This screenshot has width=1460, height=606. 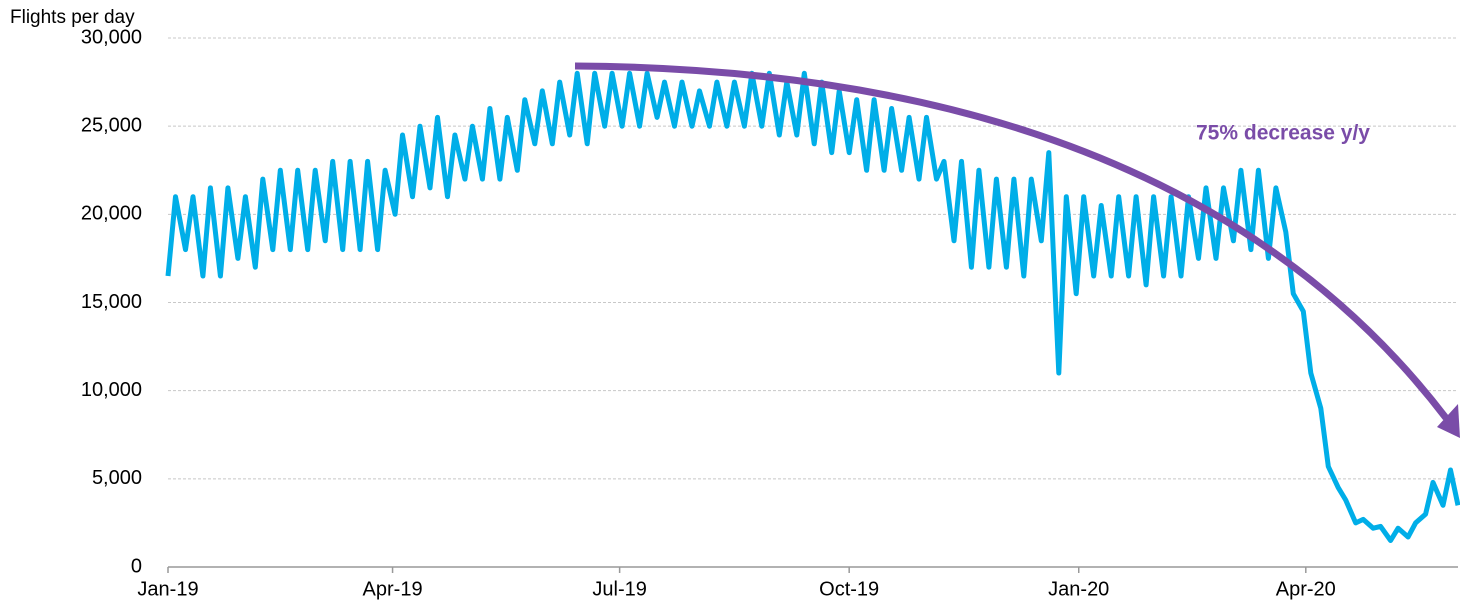 I want to click on y-tick-label: 25,000, so click(x=111, y=125).